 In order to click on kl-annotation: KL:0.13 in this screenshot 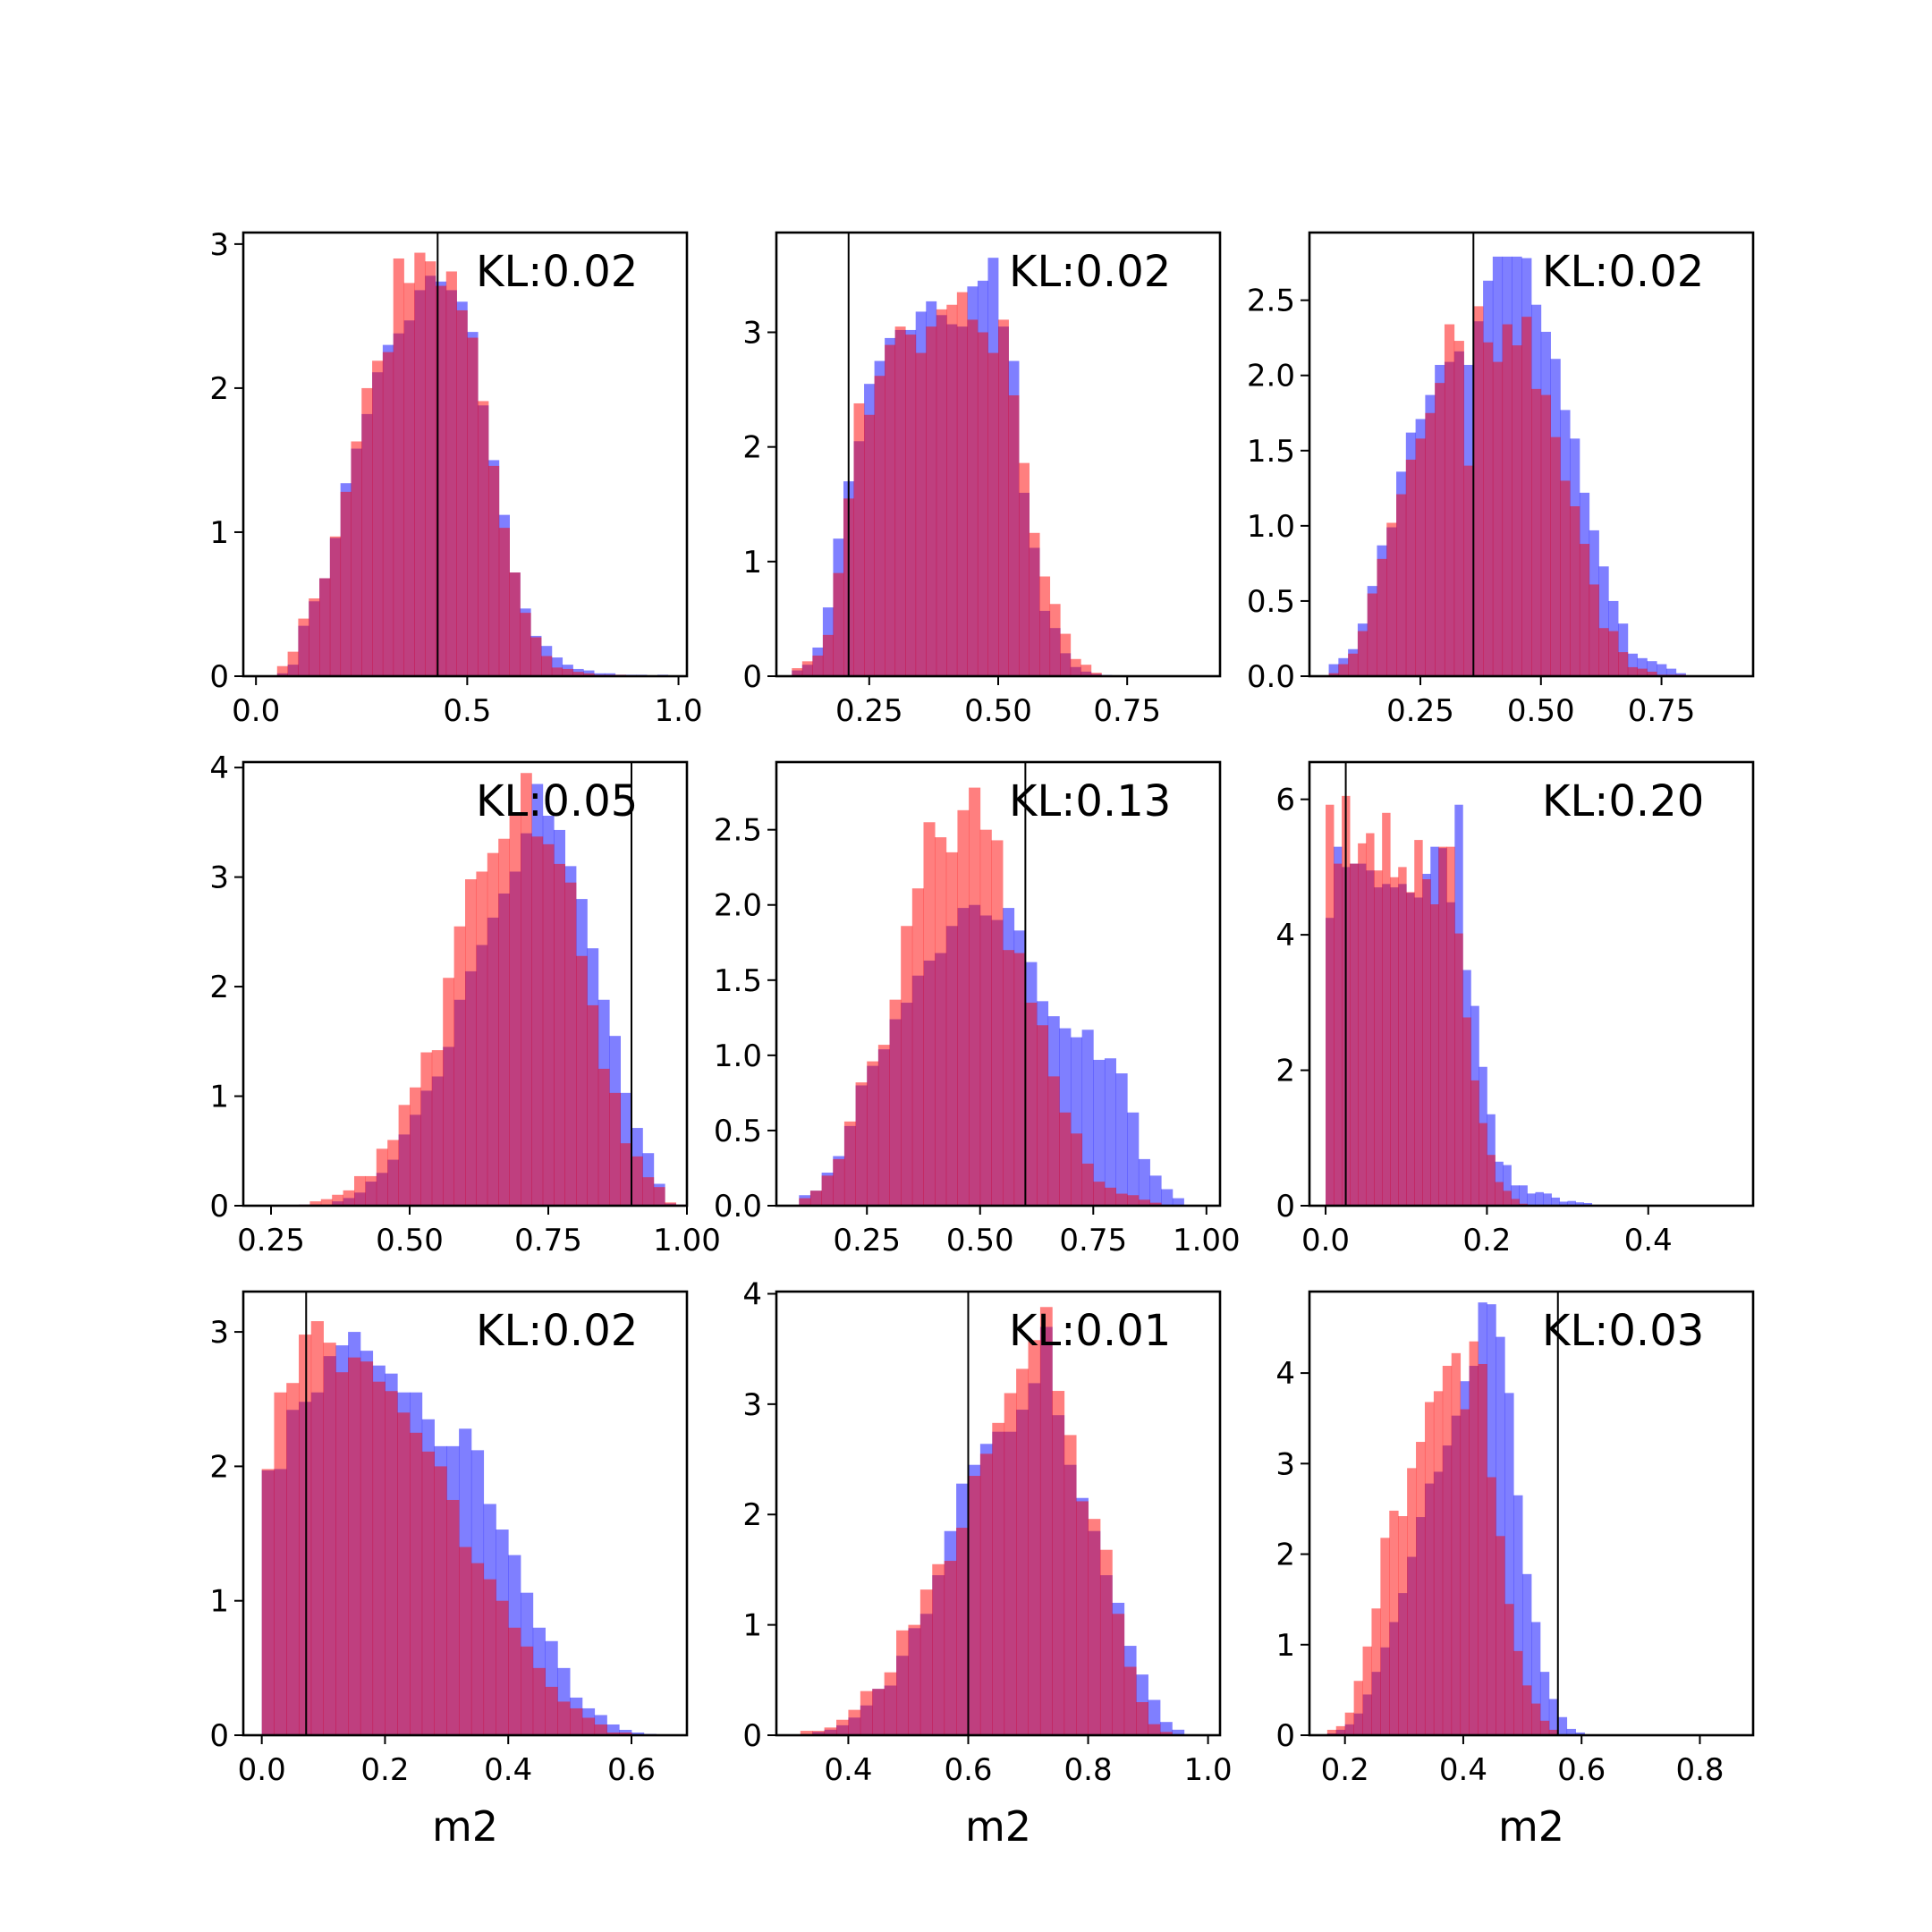, I will do `click(1090, 801)`.